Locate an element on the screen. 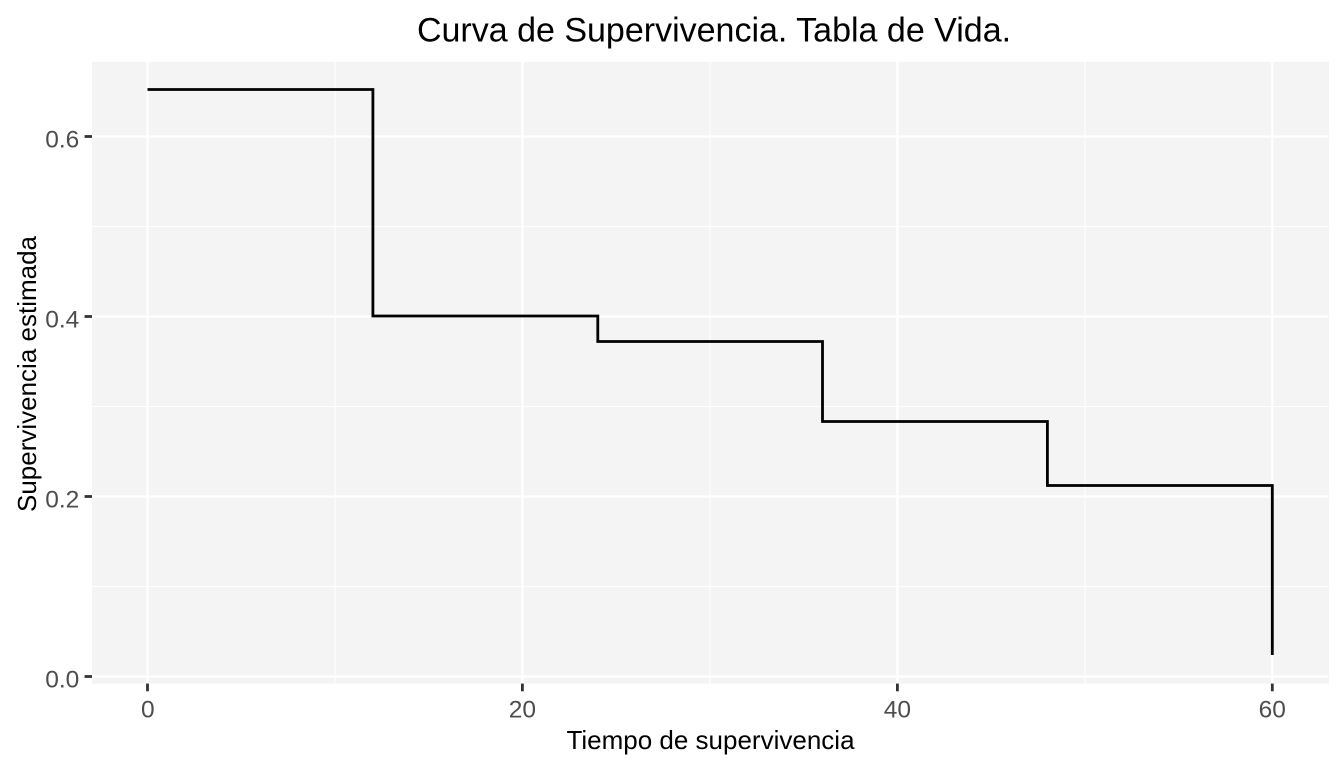  svg-text: 40 is located at coordinates (897, 710).